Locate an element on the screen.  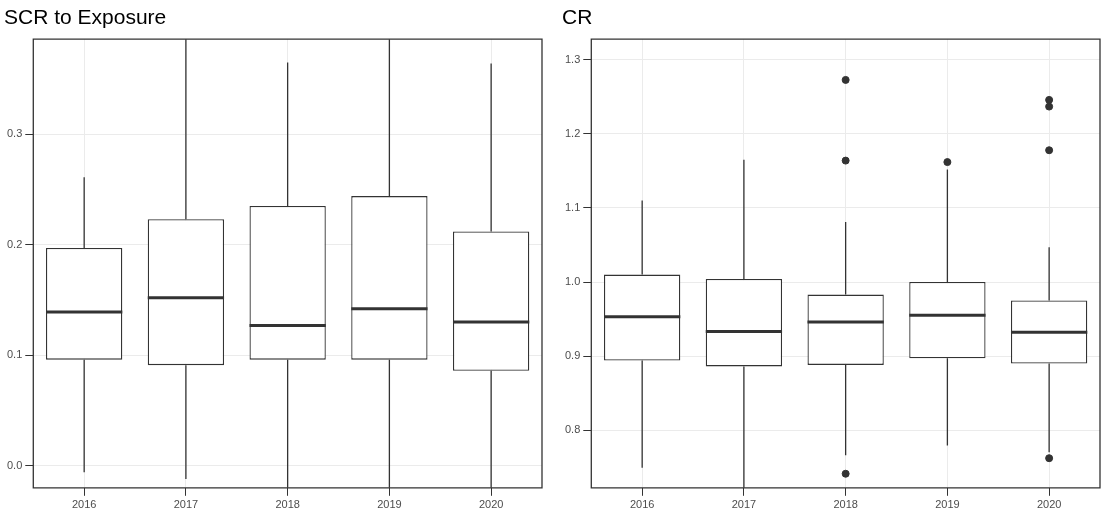
y-tick-label: 0.0 is located at coordinates (14, 464).